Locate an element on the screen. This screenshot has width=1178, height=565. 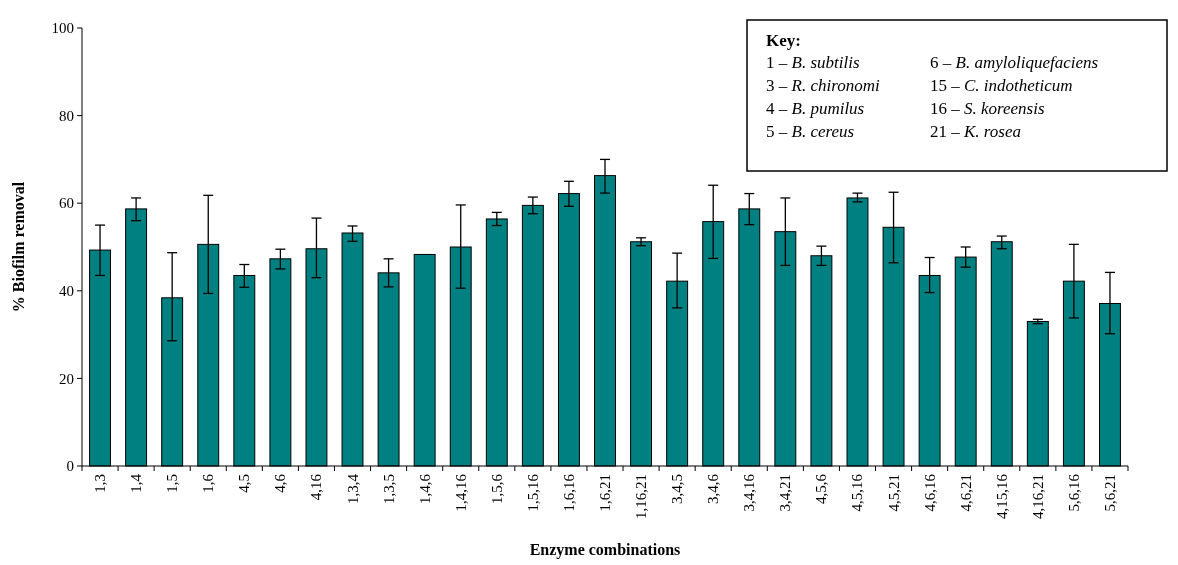
x-tick-label: 1,3,4 is located at coordinates (352, 488).